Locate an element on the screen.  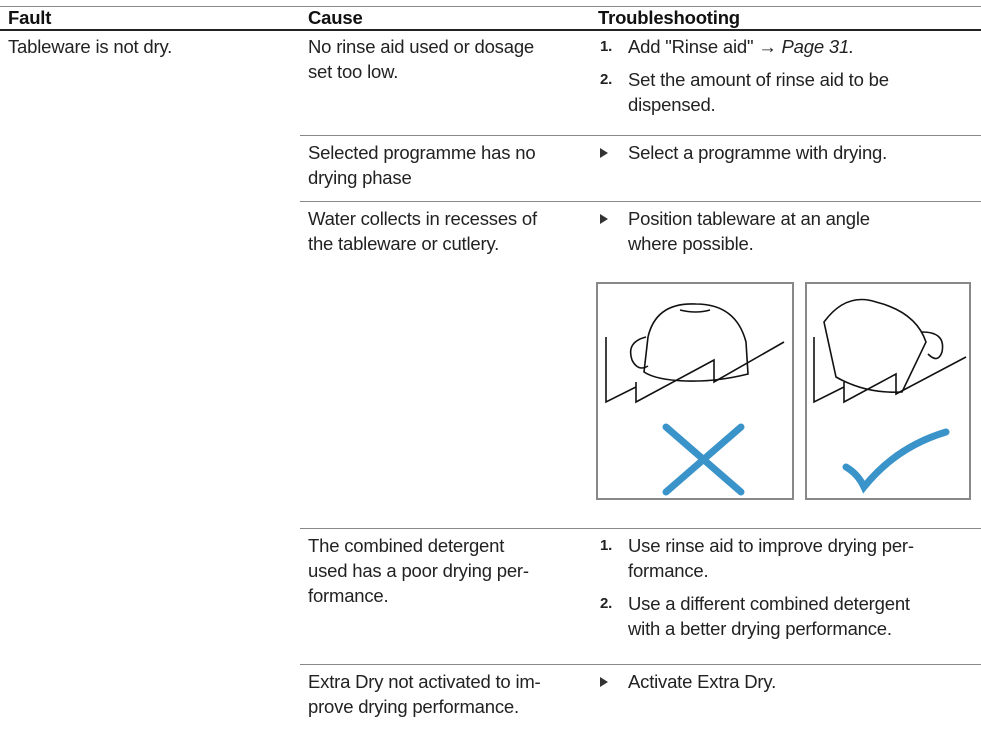
step-text: Set the amount of rinse aid to be is located at coordinates (758, 79).